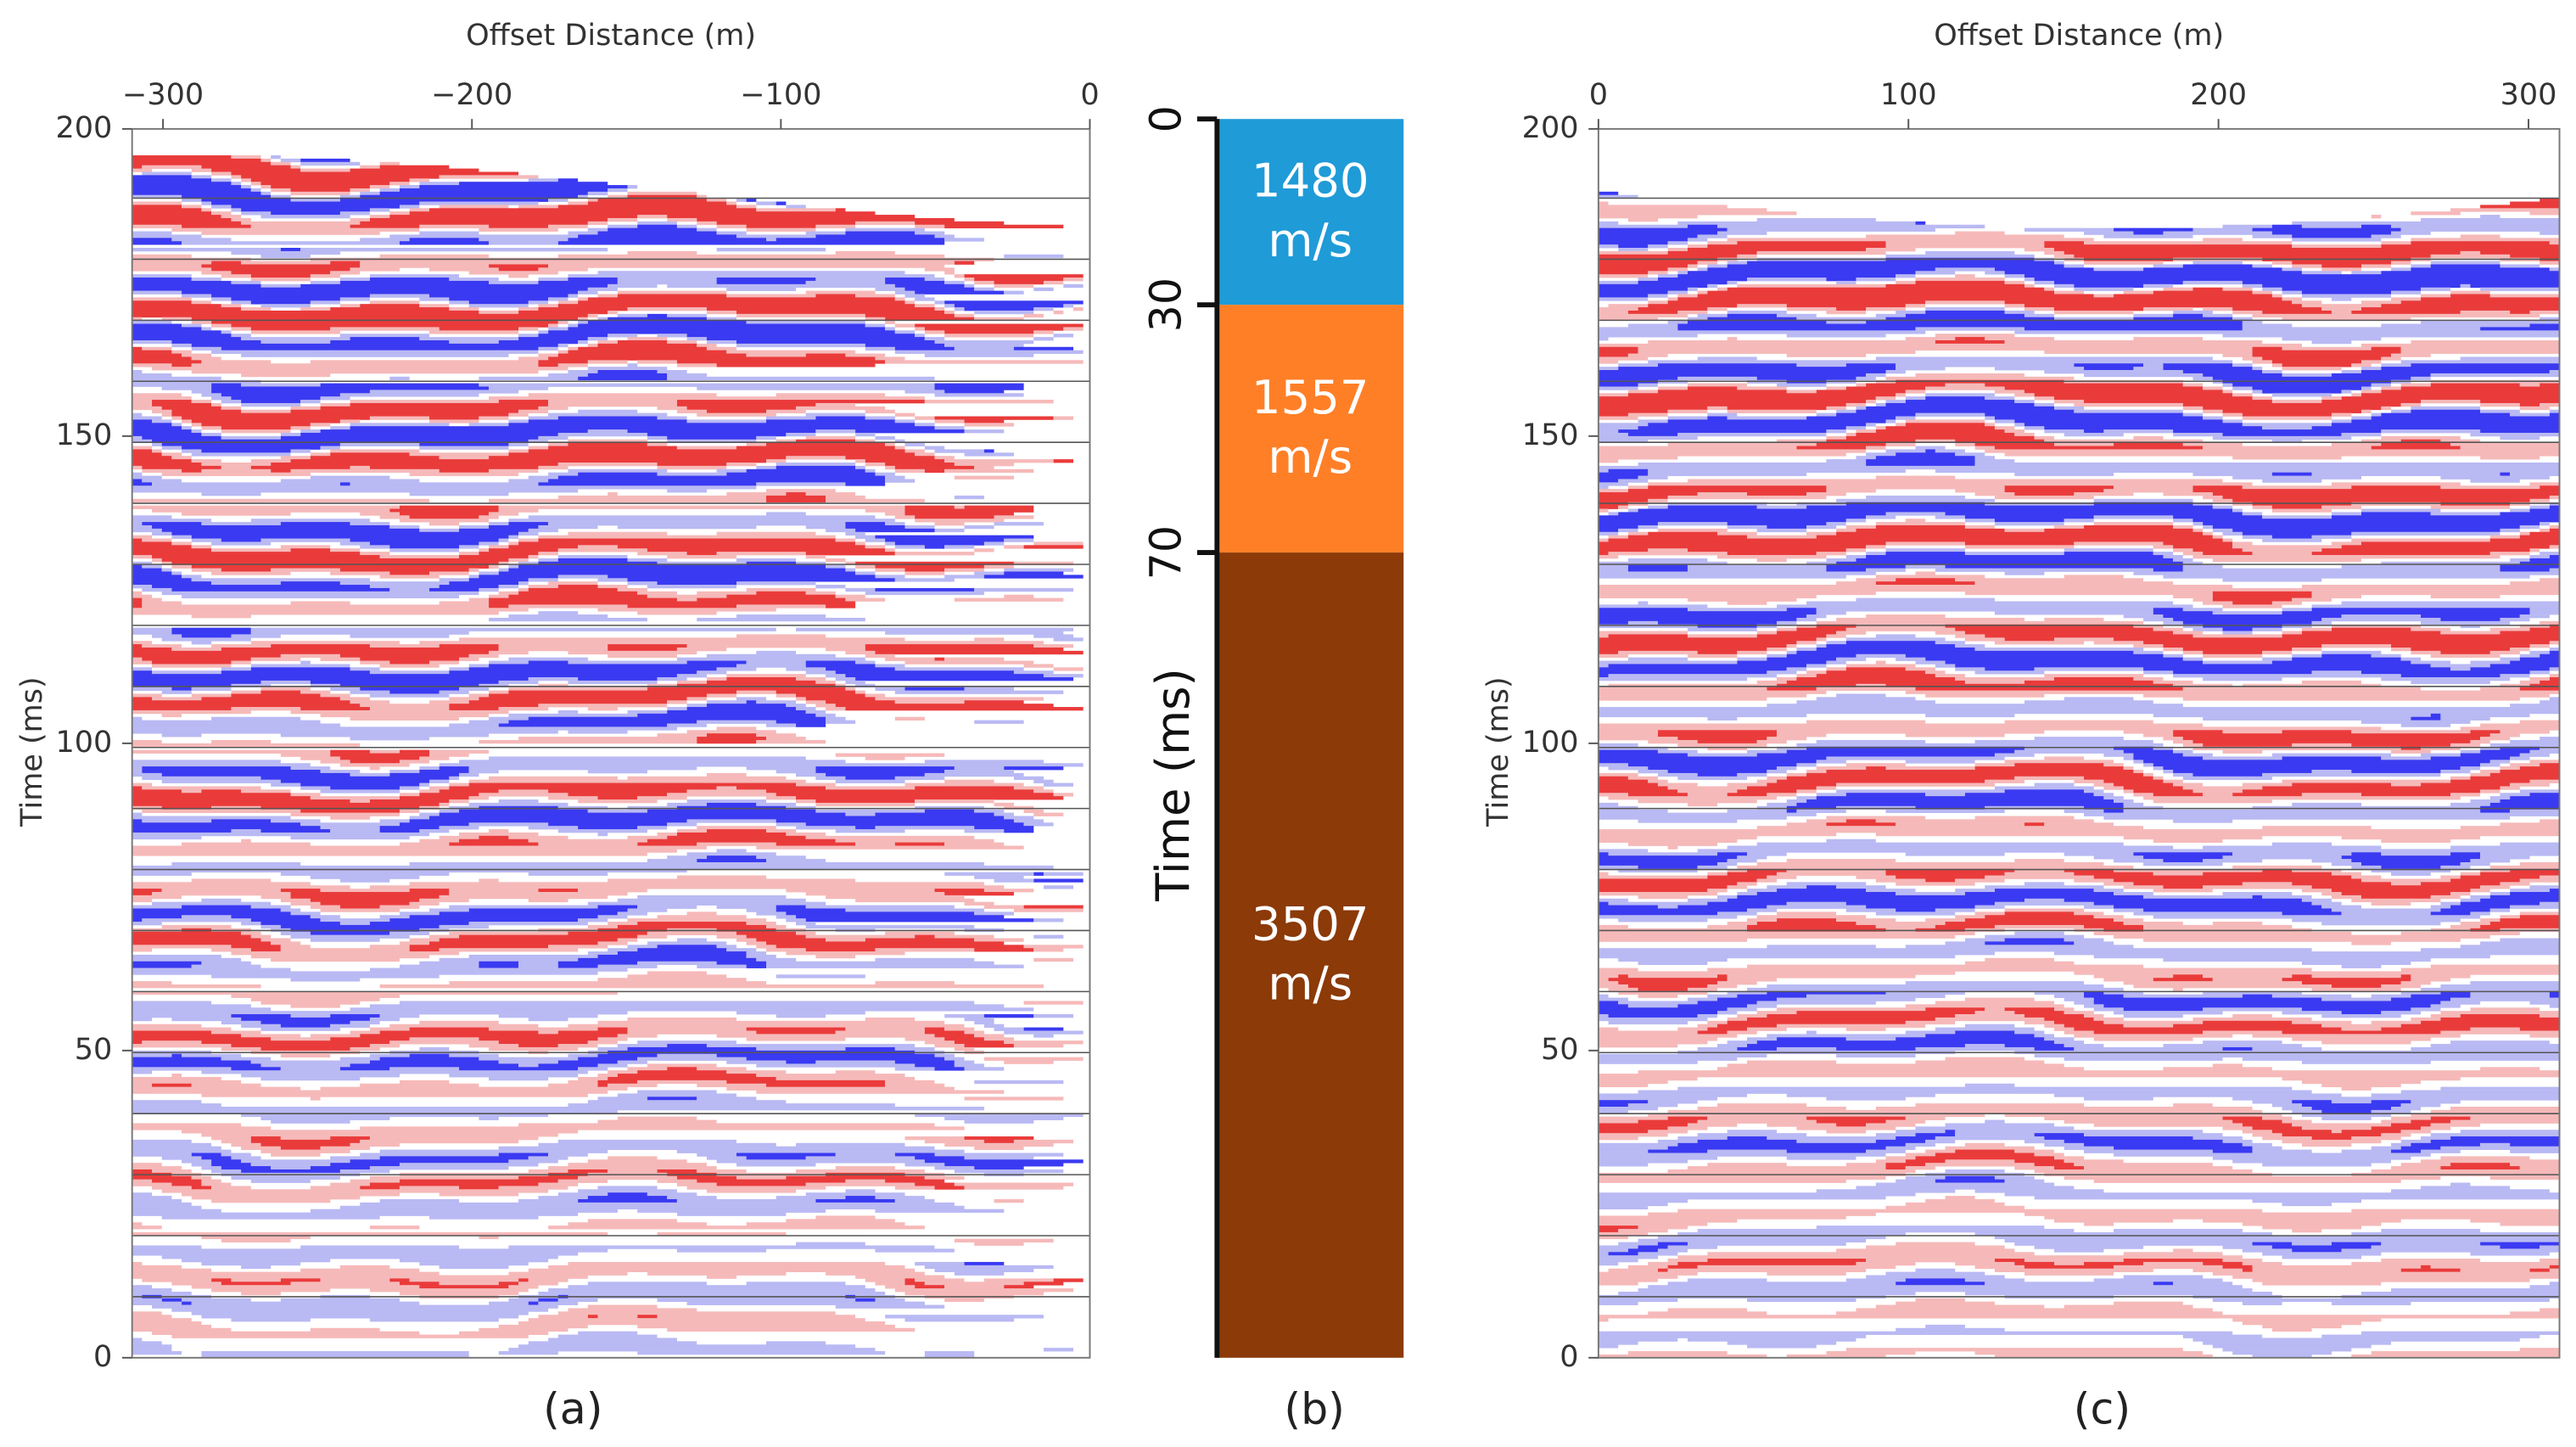 The width and height of the screenshot is (2576, 1447). I want to click on velocity-layer, so click(1310, 429).